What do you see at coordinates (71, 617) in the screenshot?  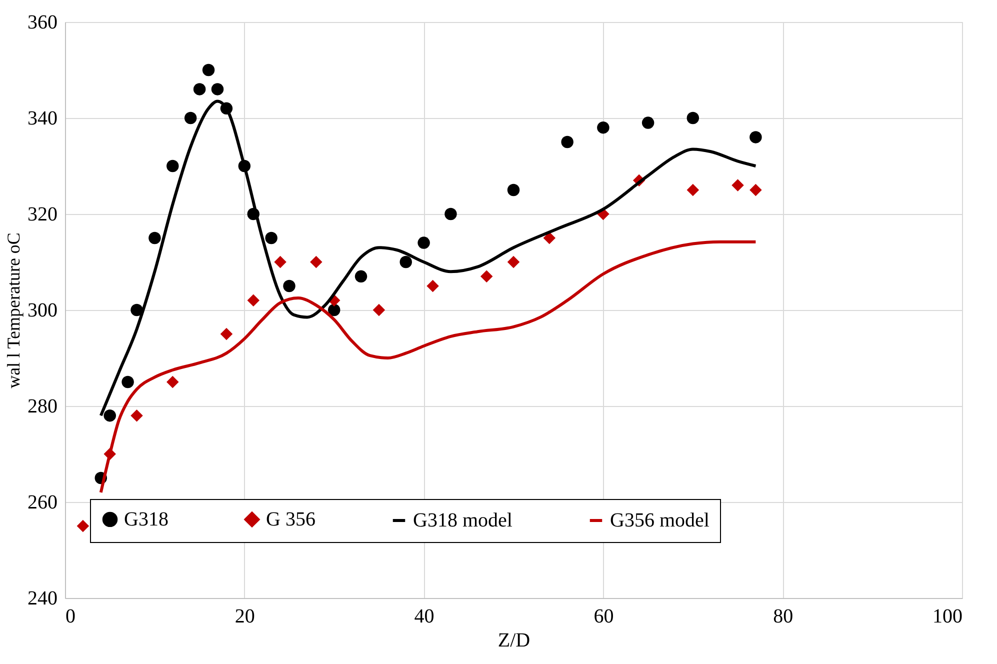 I see `x-tick-label: 0` at bounding box center [71, 617].